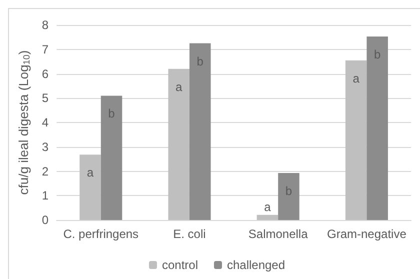 The height and width of the screenshot is (279, 420). What do you see at coordinates (45, 98) in the screenshot?
I see `y-tick-label: 5` at bounding box center [45, 98].